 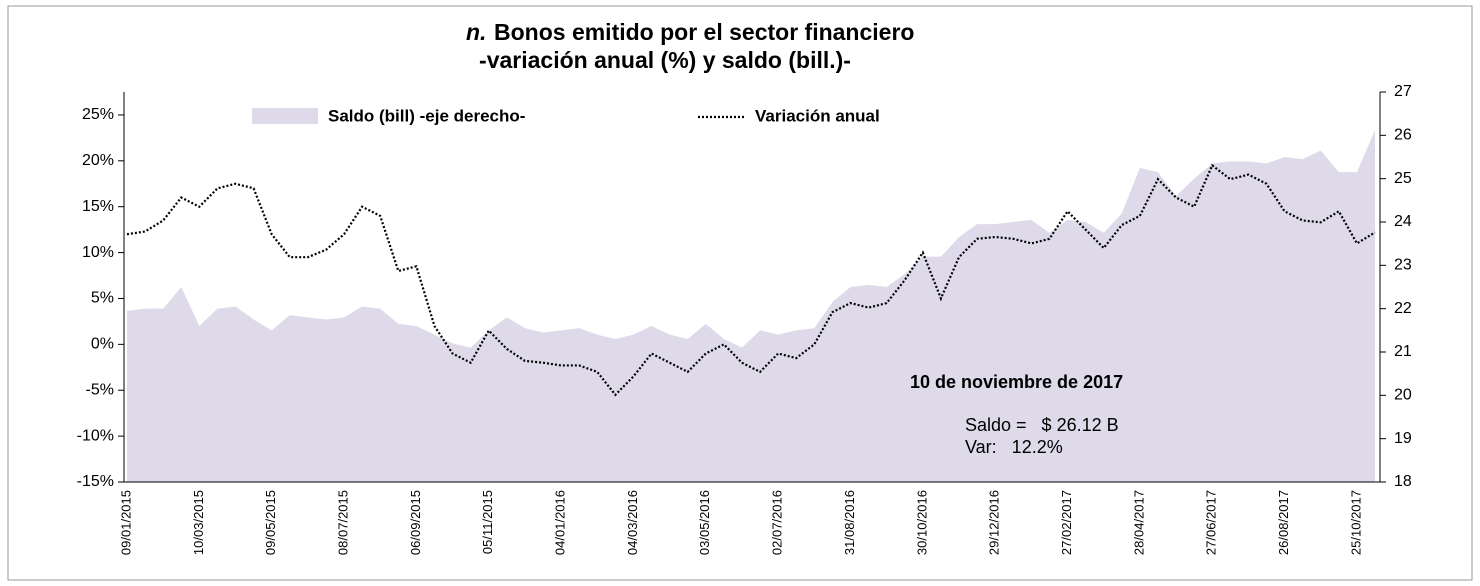 What do you see at coordinates (270, 522) in the screenshot?
I see `x-tick-label: 09/05/2015` at bounding box center [270, 522].